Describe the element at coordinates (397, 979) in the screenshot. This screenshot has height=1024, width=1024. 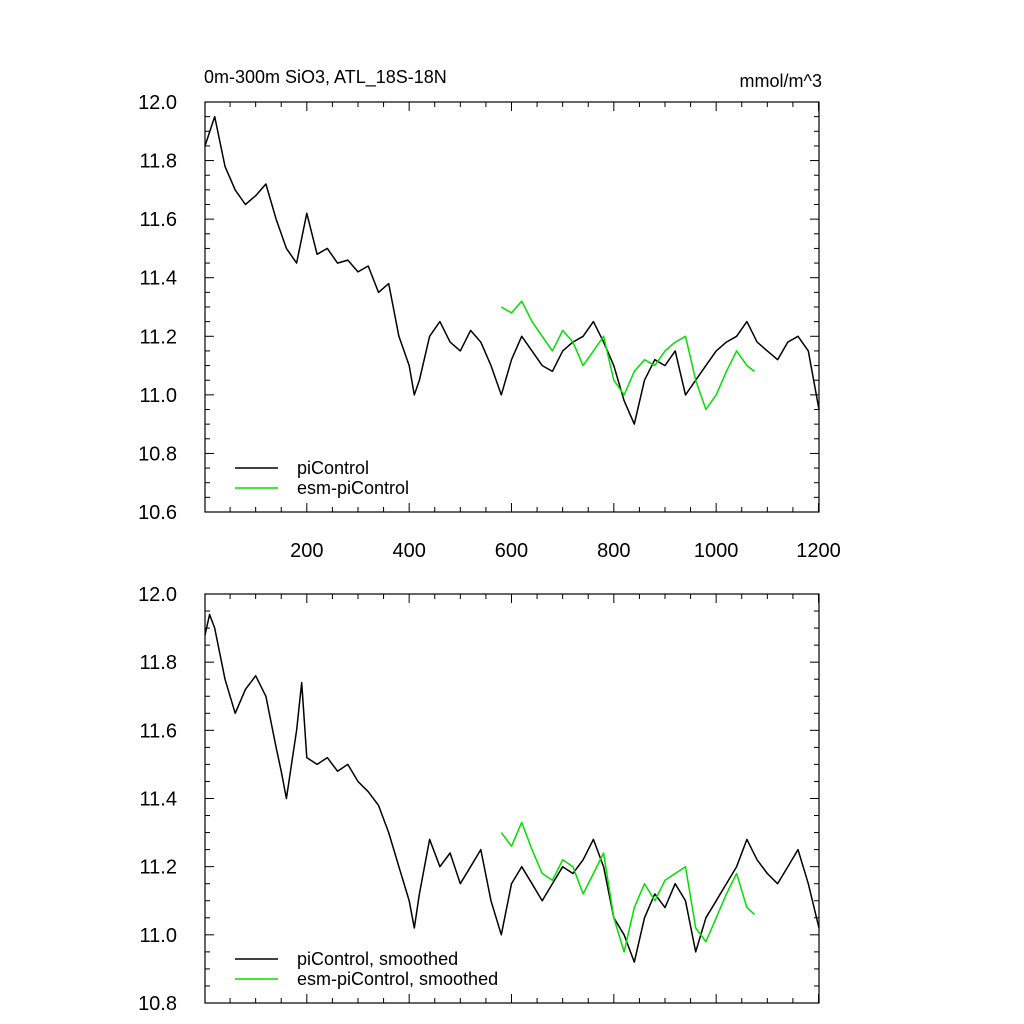
I see `legend-label: esm-piControl, smoothed` at that location.